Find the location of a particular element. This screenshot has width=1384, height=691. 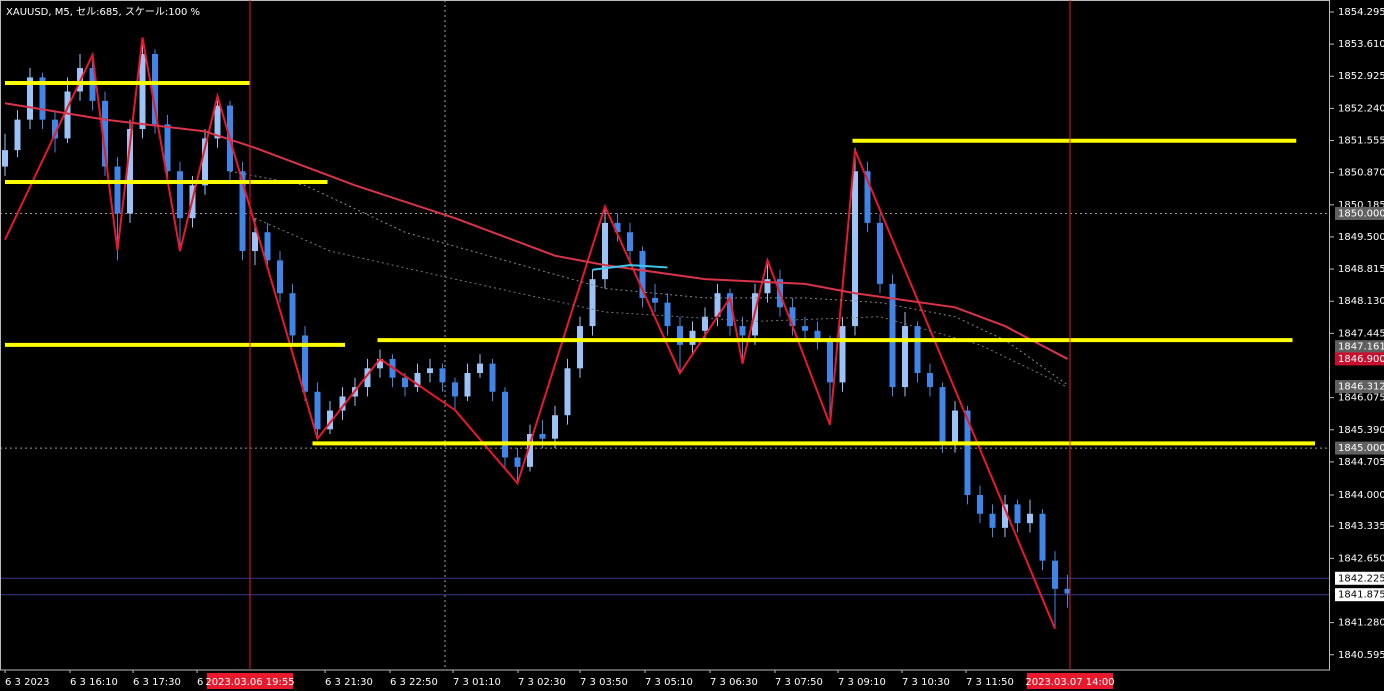

x-tick-label: 7 3 11:50 is located at coordinates (990, 682).